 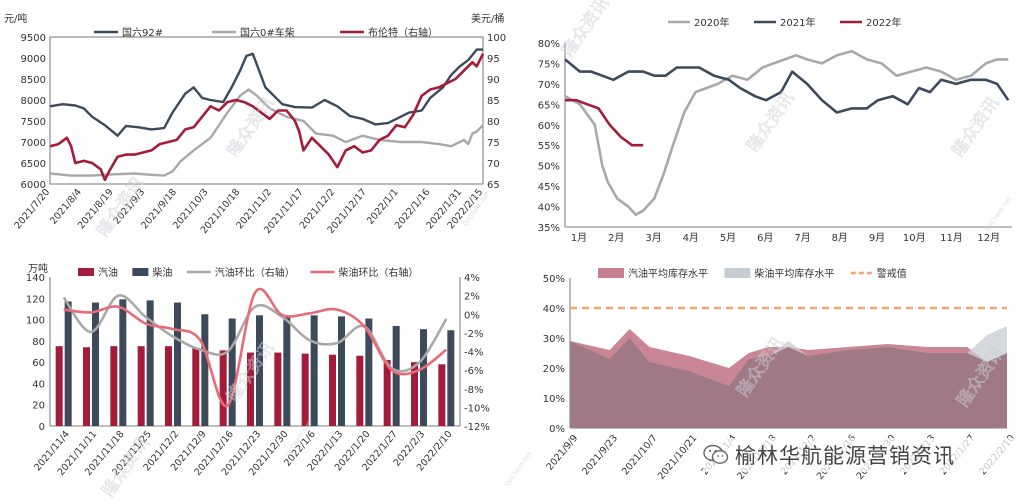 What do you see at coordinates (472, 315) in the screenshot?
I see `y-right-tick-label: 0%` at bounding box center [472, 315].